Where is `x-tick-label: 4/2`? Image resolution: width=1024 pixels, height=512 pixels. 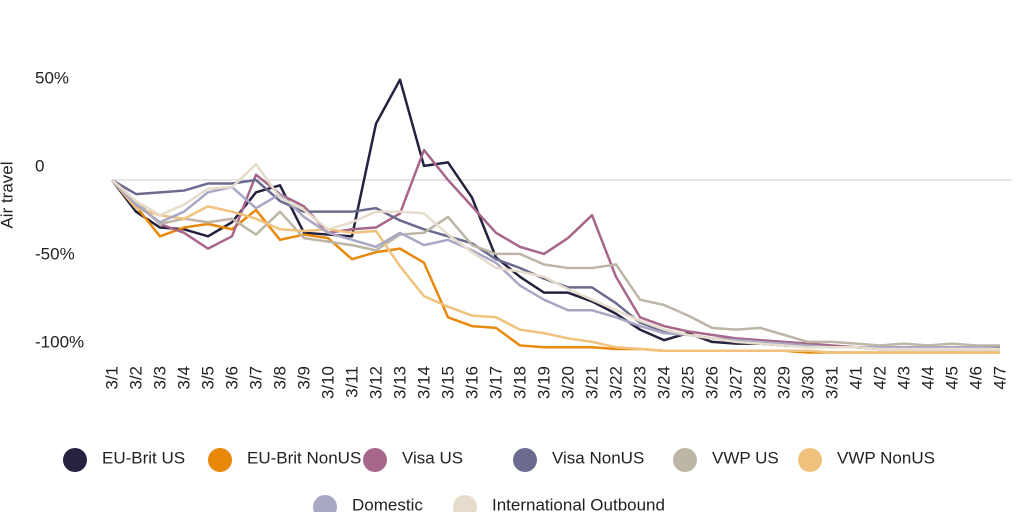
x-tick-label: 4/2 is located at coordinates (879, 378).